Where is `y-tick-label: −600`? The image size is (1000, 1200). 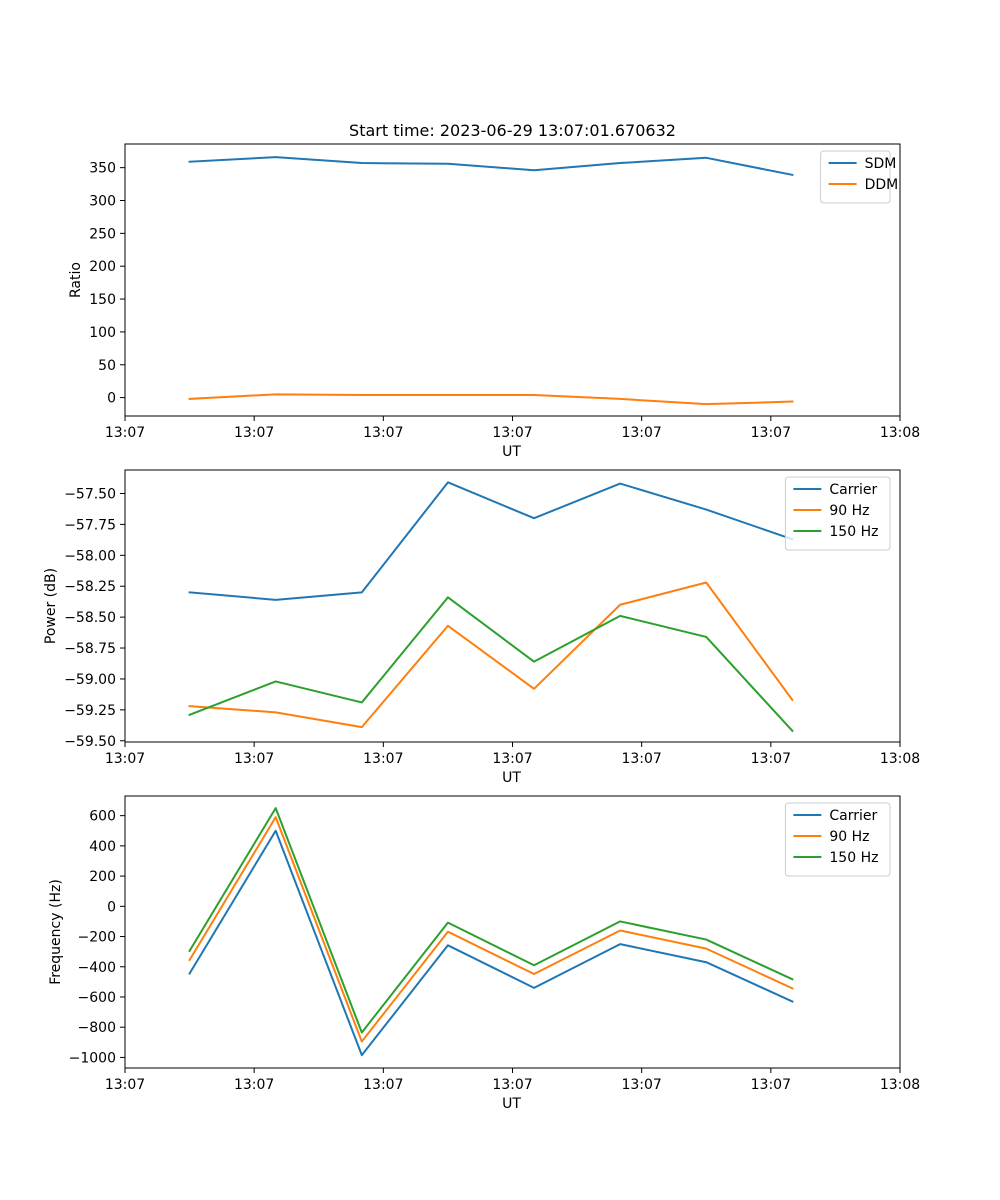 y-tick-label: −600 is located at coordinates (97, 998).